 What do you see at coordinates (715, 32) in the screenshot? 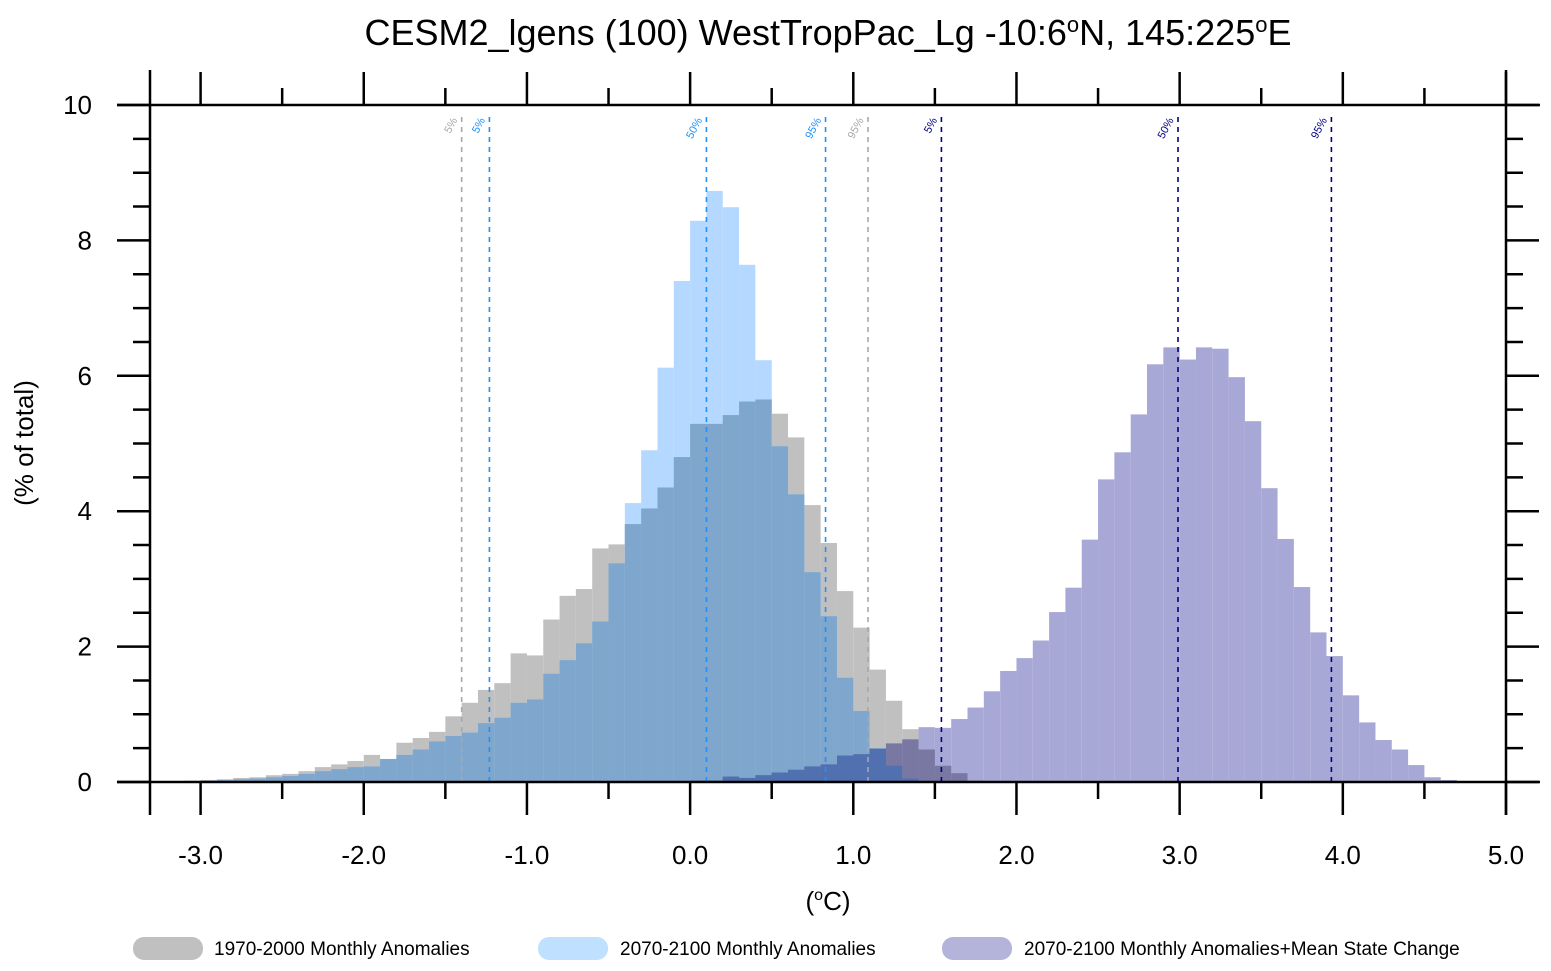
I see `title-part: CESM2_lgens (100) WestTropPac_Lg -10:6` at bounding box center [715, 32].